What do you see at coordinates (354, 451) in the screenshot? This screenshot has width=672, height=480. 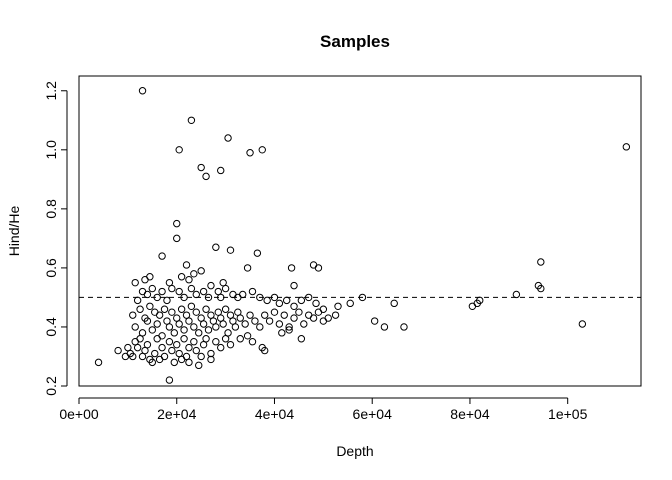 I see `x-axis-label: Depth` at bounding box center [354, 451].